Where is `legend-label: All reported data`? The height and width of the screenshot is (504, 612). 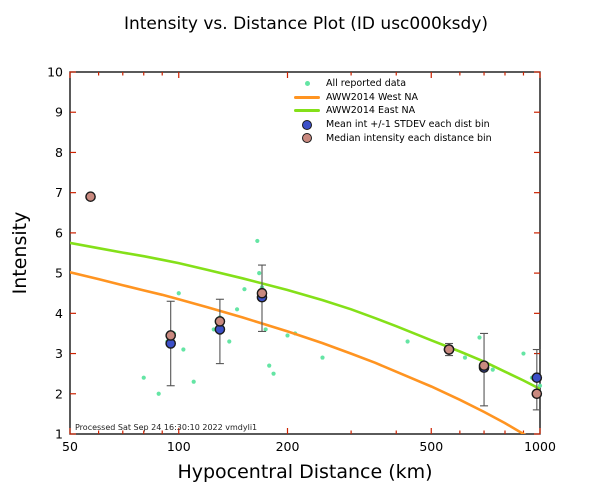 legend-label: All reported data is located at coordinates (366, 84).